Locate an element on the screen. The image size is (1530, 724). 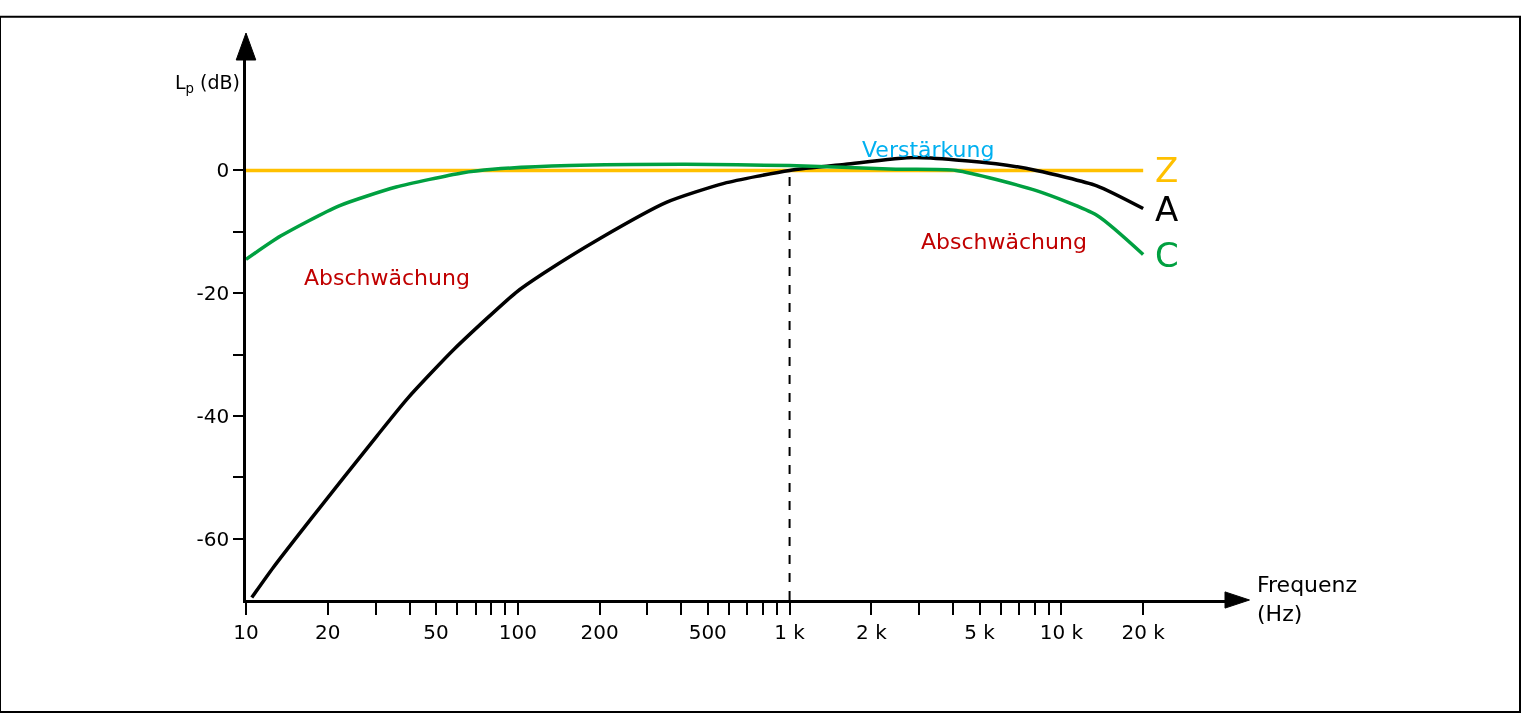
x-tick-label: 10 is located at coordinates (246, 631).